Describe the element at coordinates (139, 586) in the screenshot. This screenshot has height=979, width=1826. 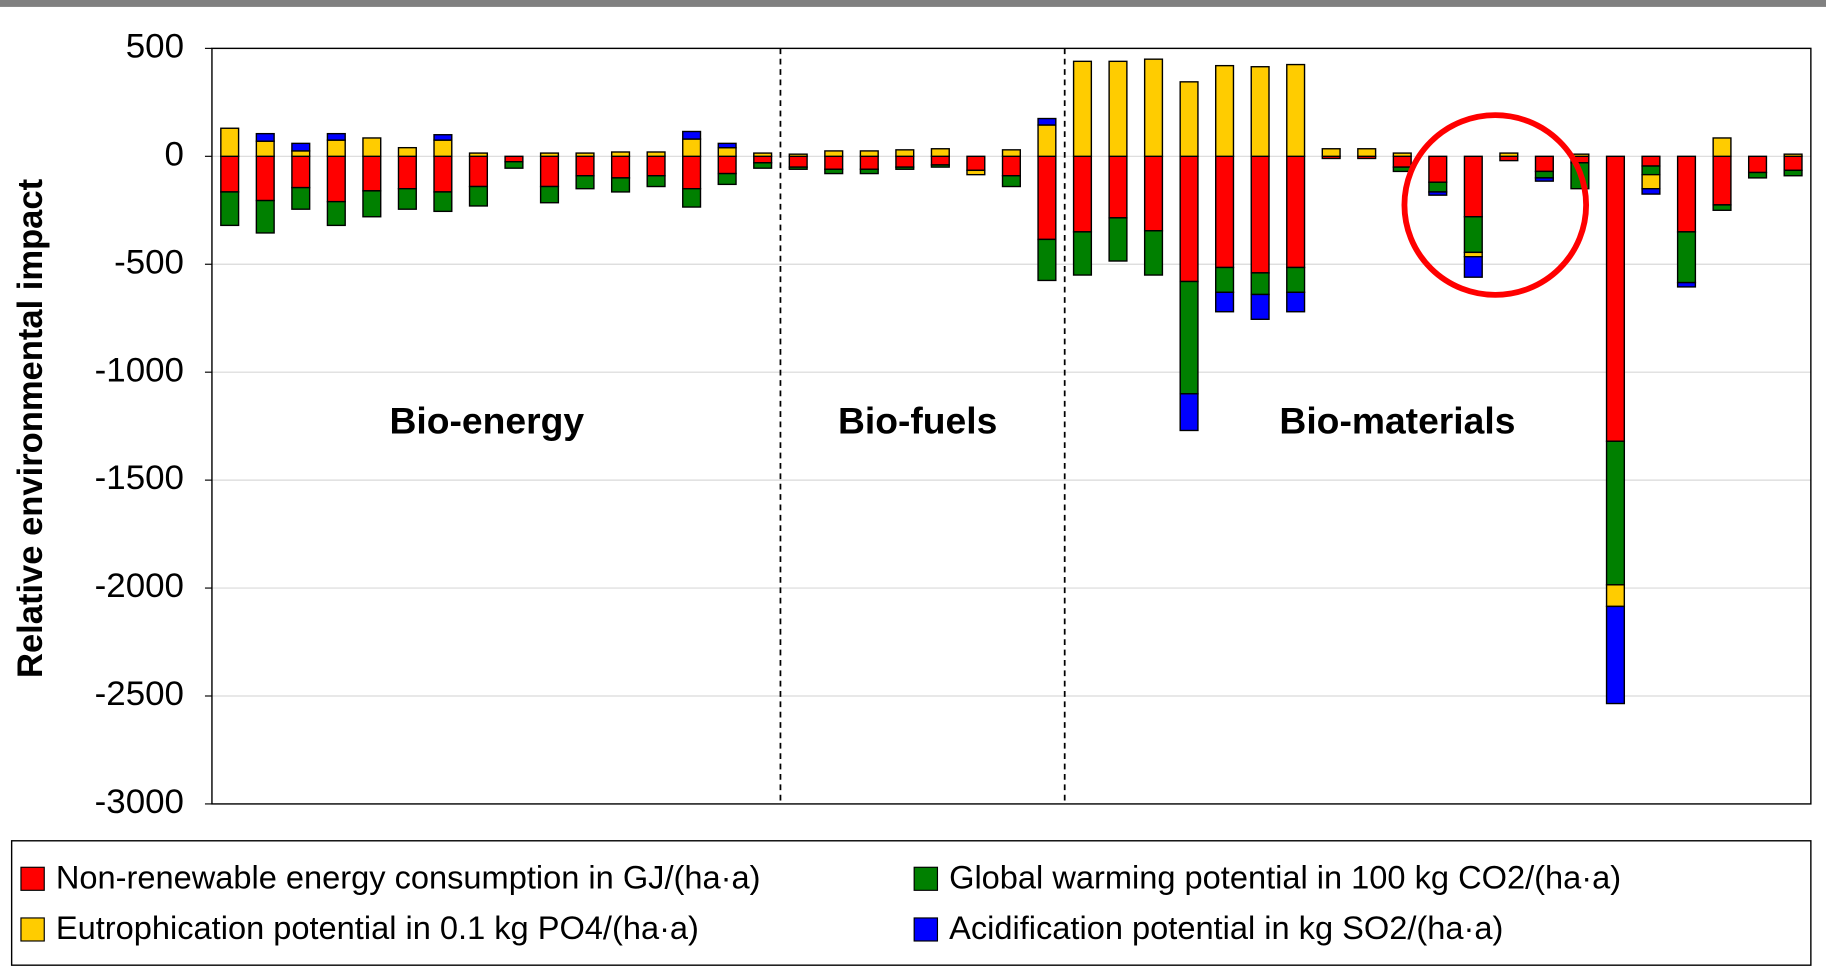
I see `y-tick-label: -2000` at that location.